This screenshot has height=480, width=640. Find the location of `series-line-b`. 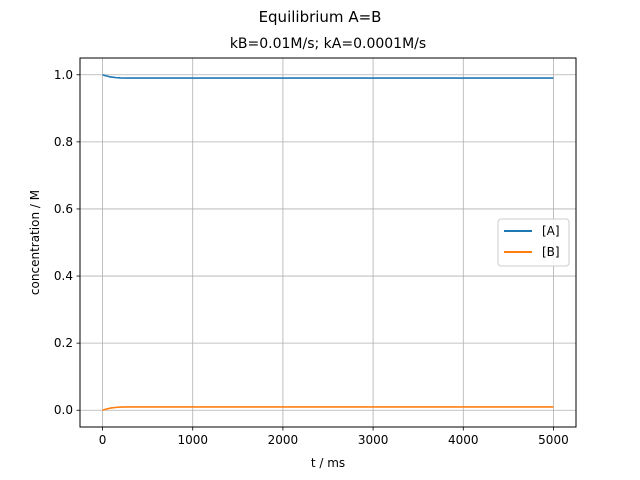

series-line-b is located at coordinates (328, 408).